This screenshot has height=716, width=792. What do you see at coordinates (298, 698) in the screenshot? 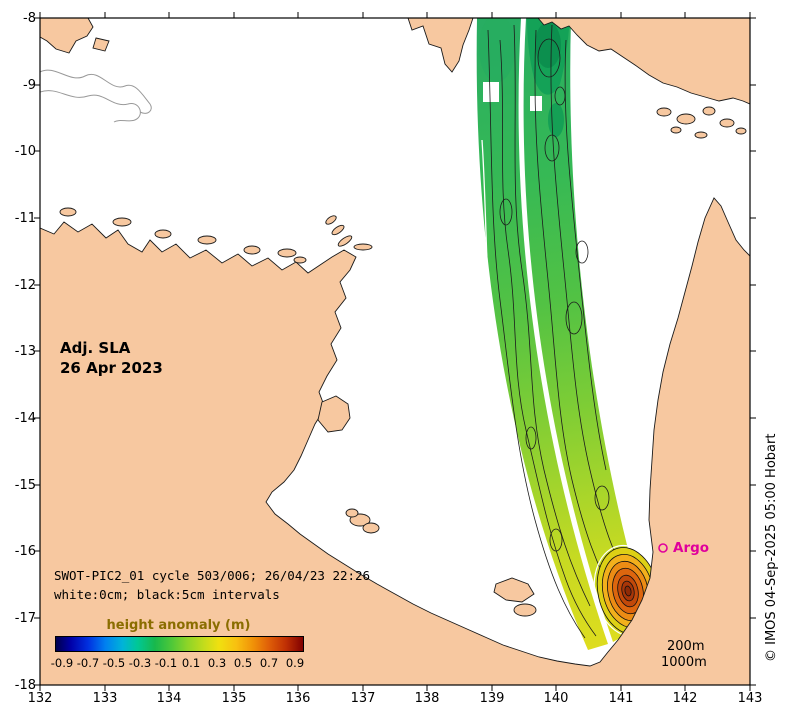
I see `x-tick-label: 136` at bounding box center [298, 698].